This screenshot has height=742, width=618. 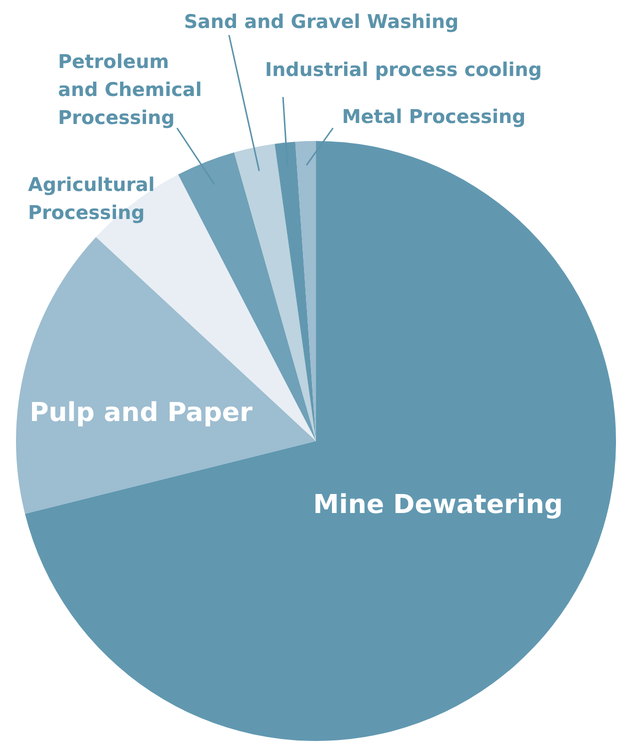 What do you see at coordinates (141, 413) in the screenshot?
I see `slice-label: Pulp and Paper` at bounding box center [141, 413].